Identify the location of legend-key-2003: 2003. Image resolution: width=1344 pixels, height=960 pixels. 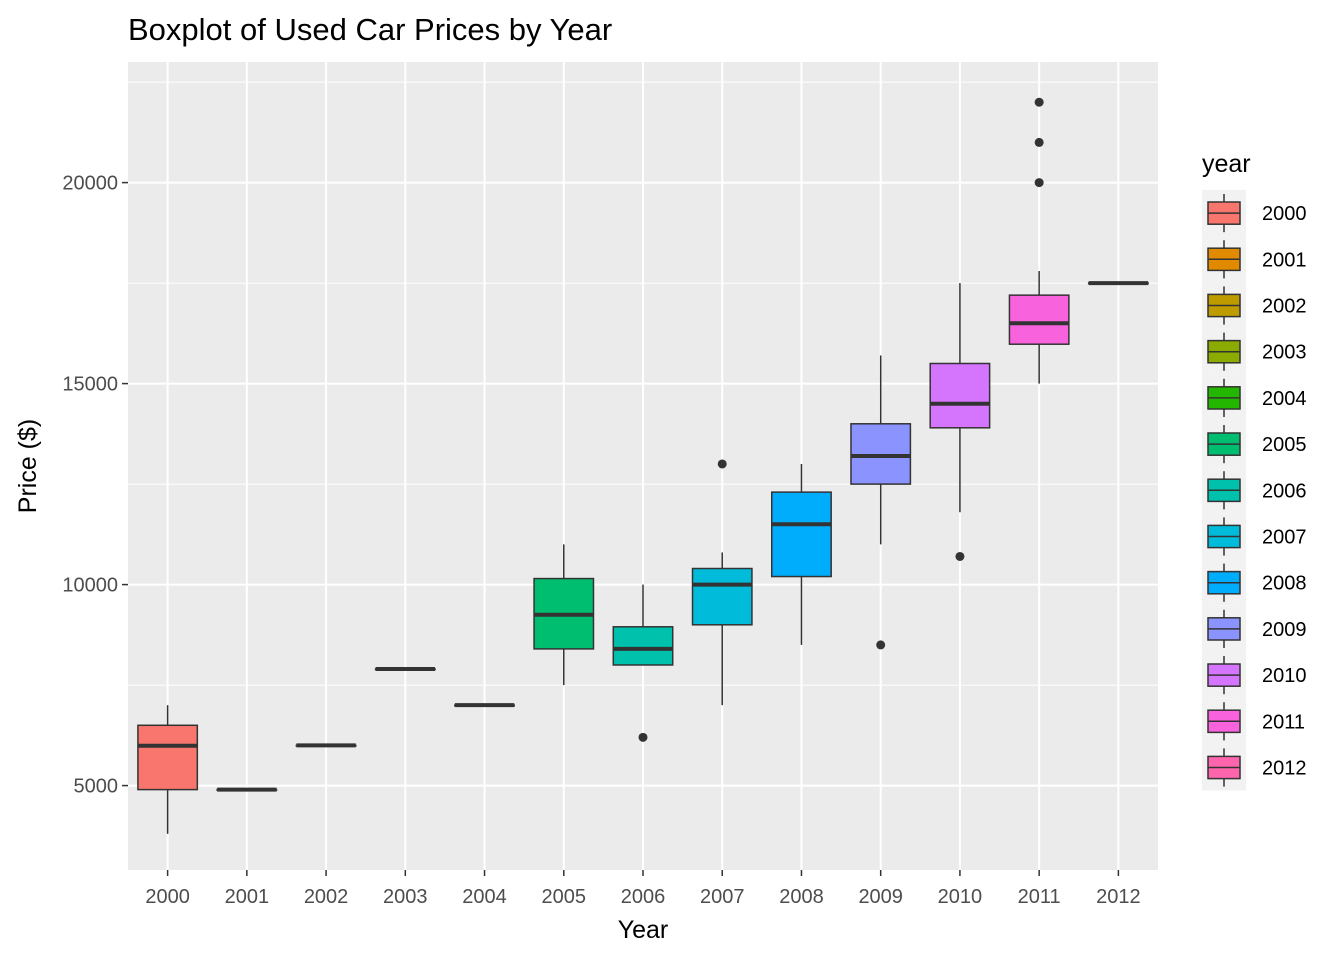
(1254, 351).